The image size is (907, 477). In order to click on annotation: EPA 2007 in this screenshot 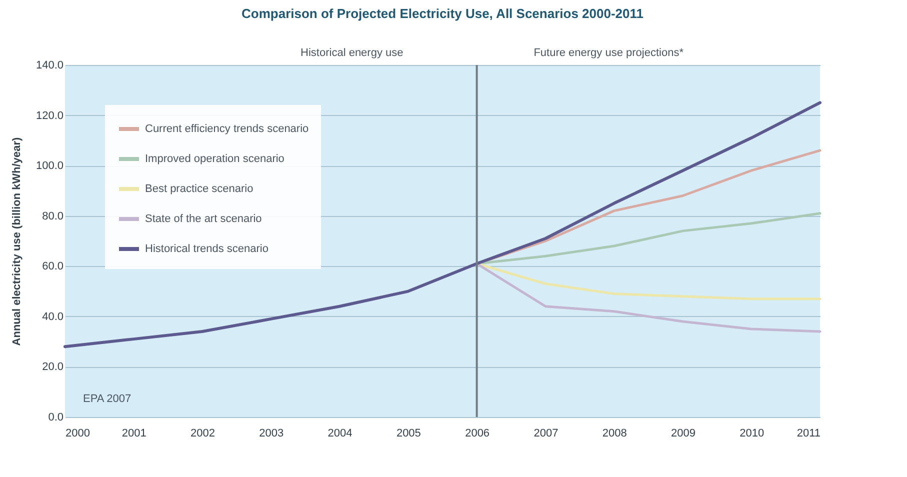, I will do `click(107, 399)`.